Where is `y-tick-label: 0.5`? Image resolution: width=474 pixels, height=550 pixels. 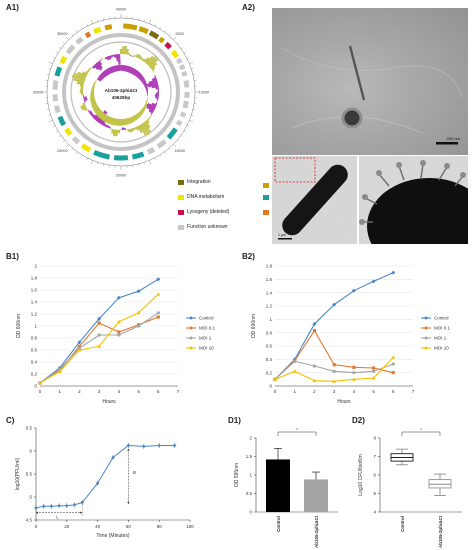
y-tick-label: 0.5 is located at coordinates (249, 493).